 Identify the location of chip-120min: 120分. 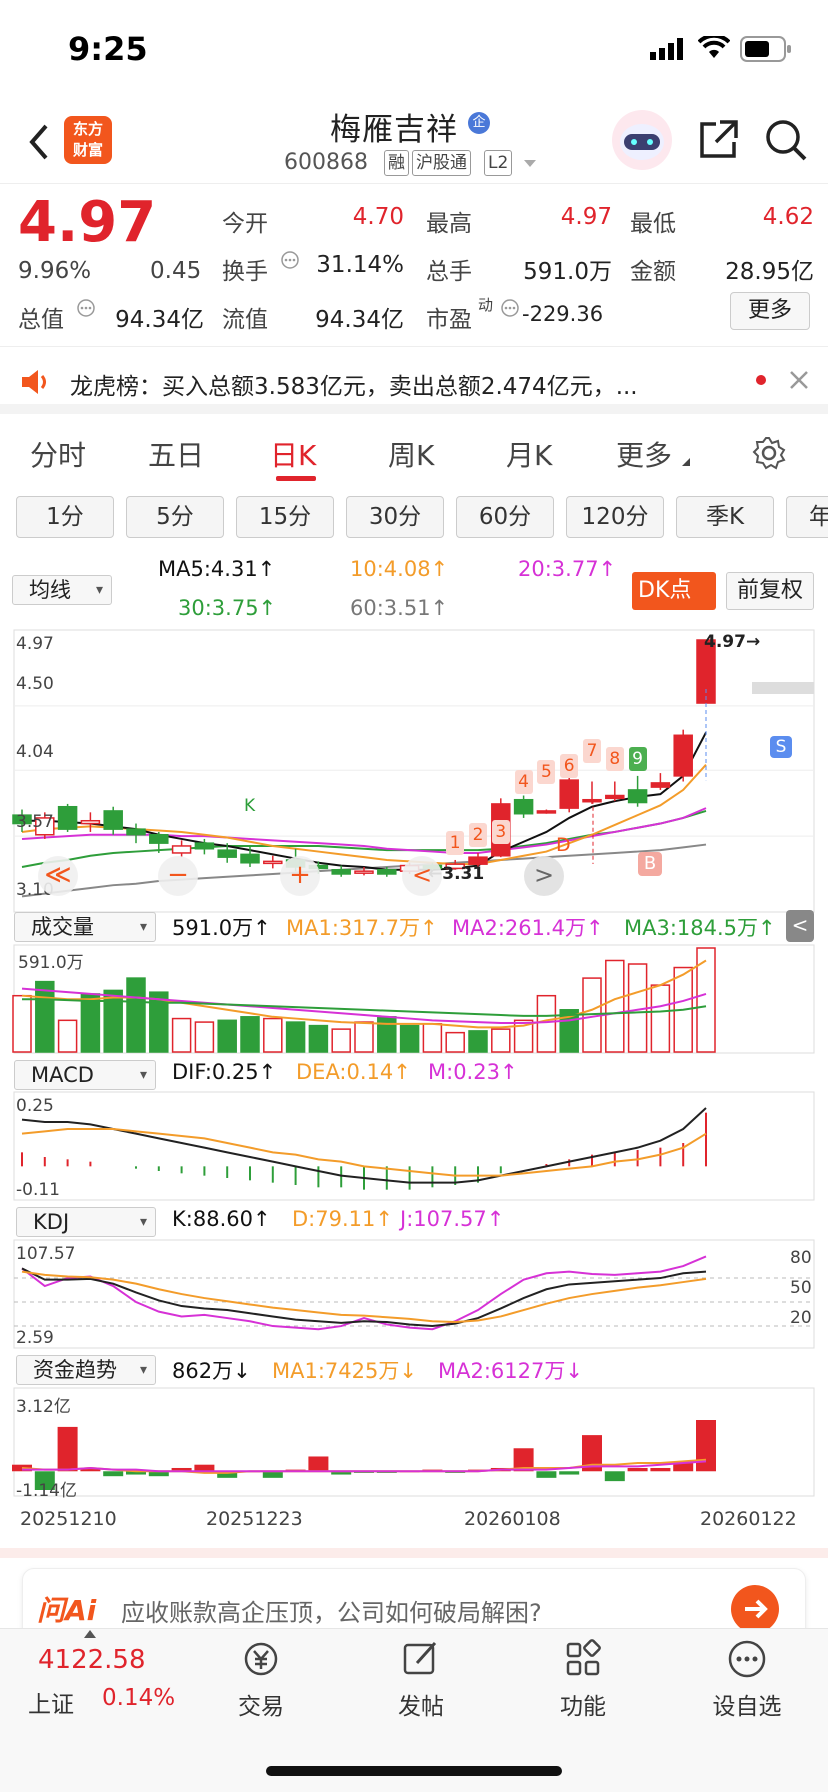
(615, 517).